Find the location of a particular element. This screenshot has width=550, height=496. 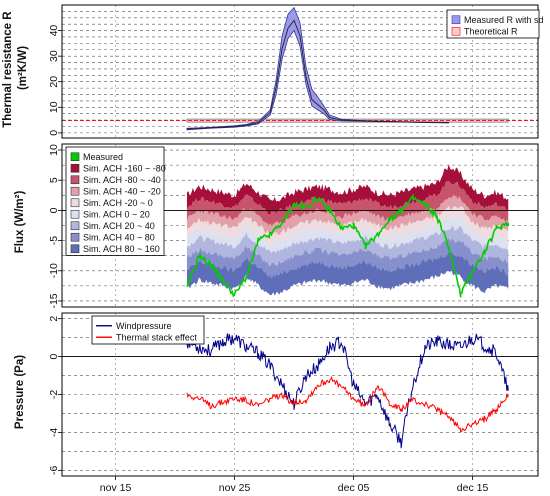

measured-r-sd-band is located at coordinates (318, 68).